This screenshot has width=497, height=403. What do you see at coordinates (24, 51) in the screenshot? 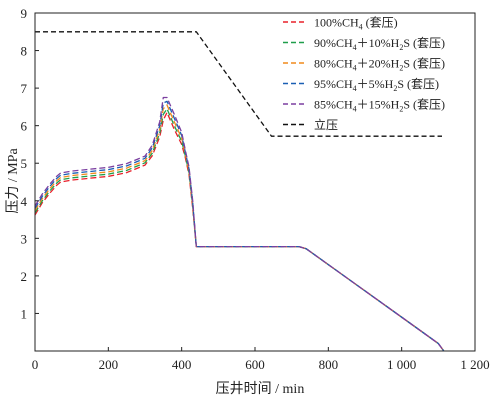
I see `y-tick-label: 8` at bounding box center [24, 51].